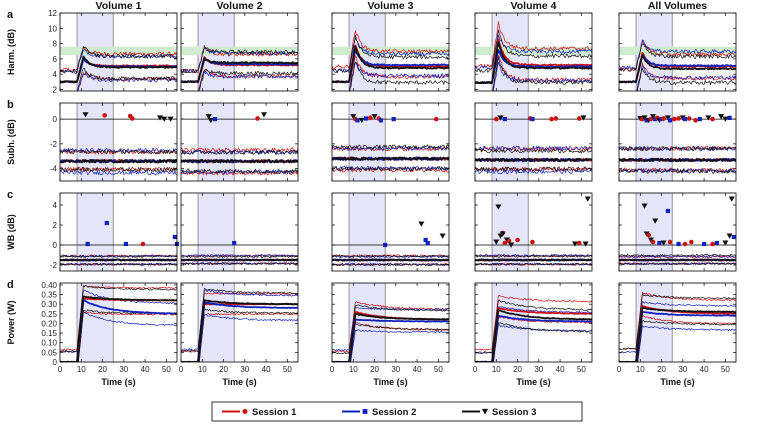 The height and width of the screenshot is (424, 758). Describe the element at coordinates (49, 352) in the screenshot. I see `y-tick-label: 0.05` at that location.